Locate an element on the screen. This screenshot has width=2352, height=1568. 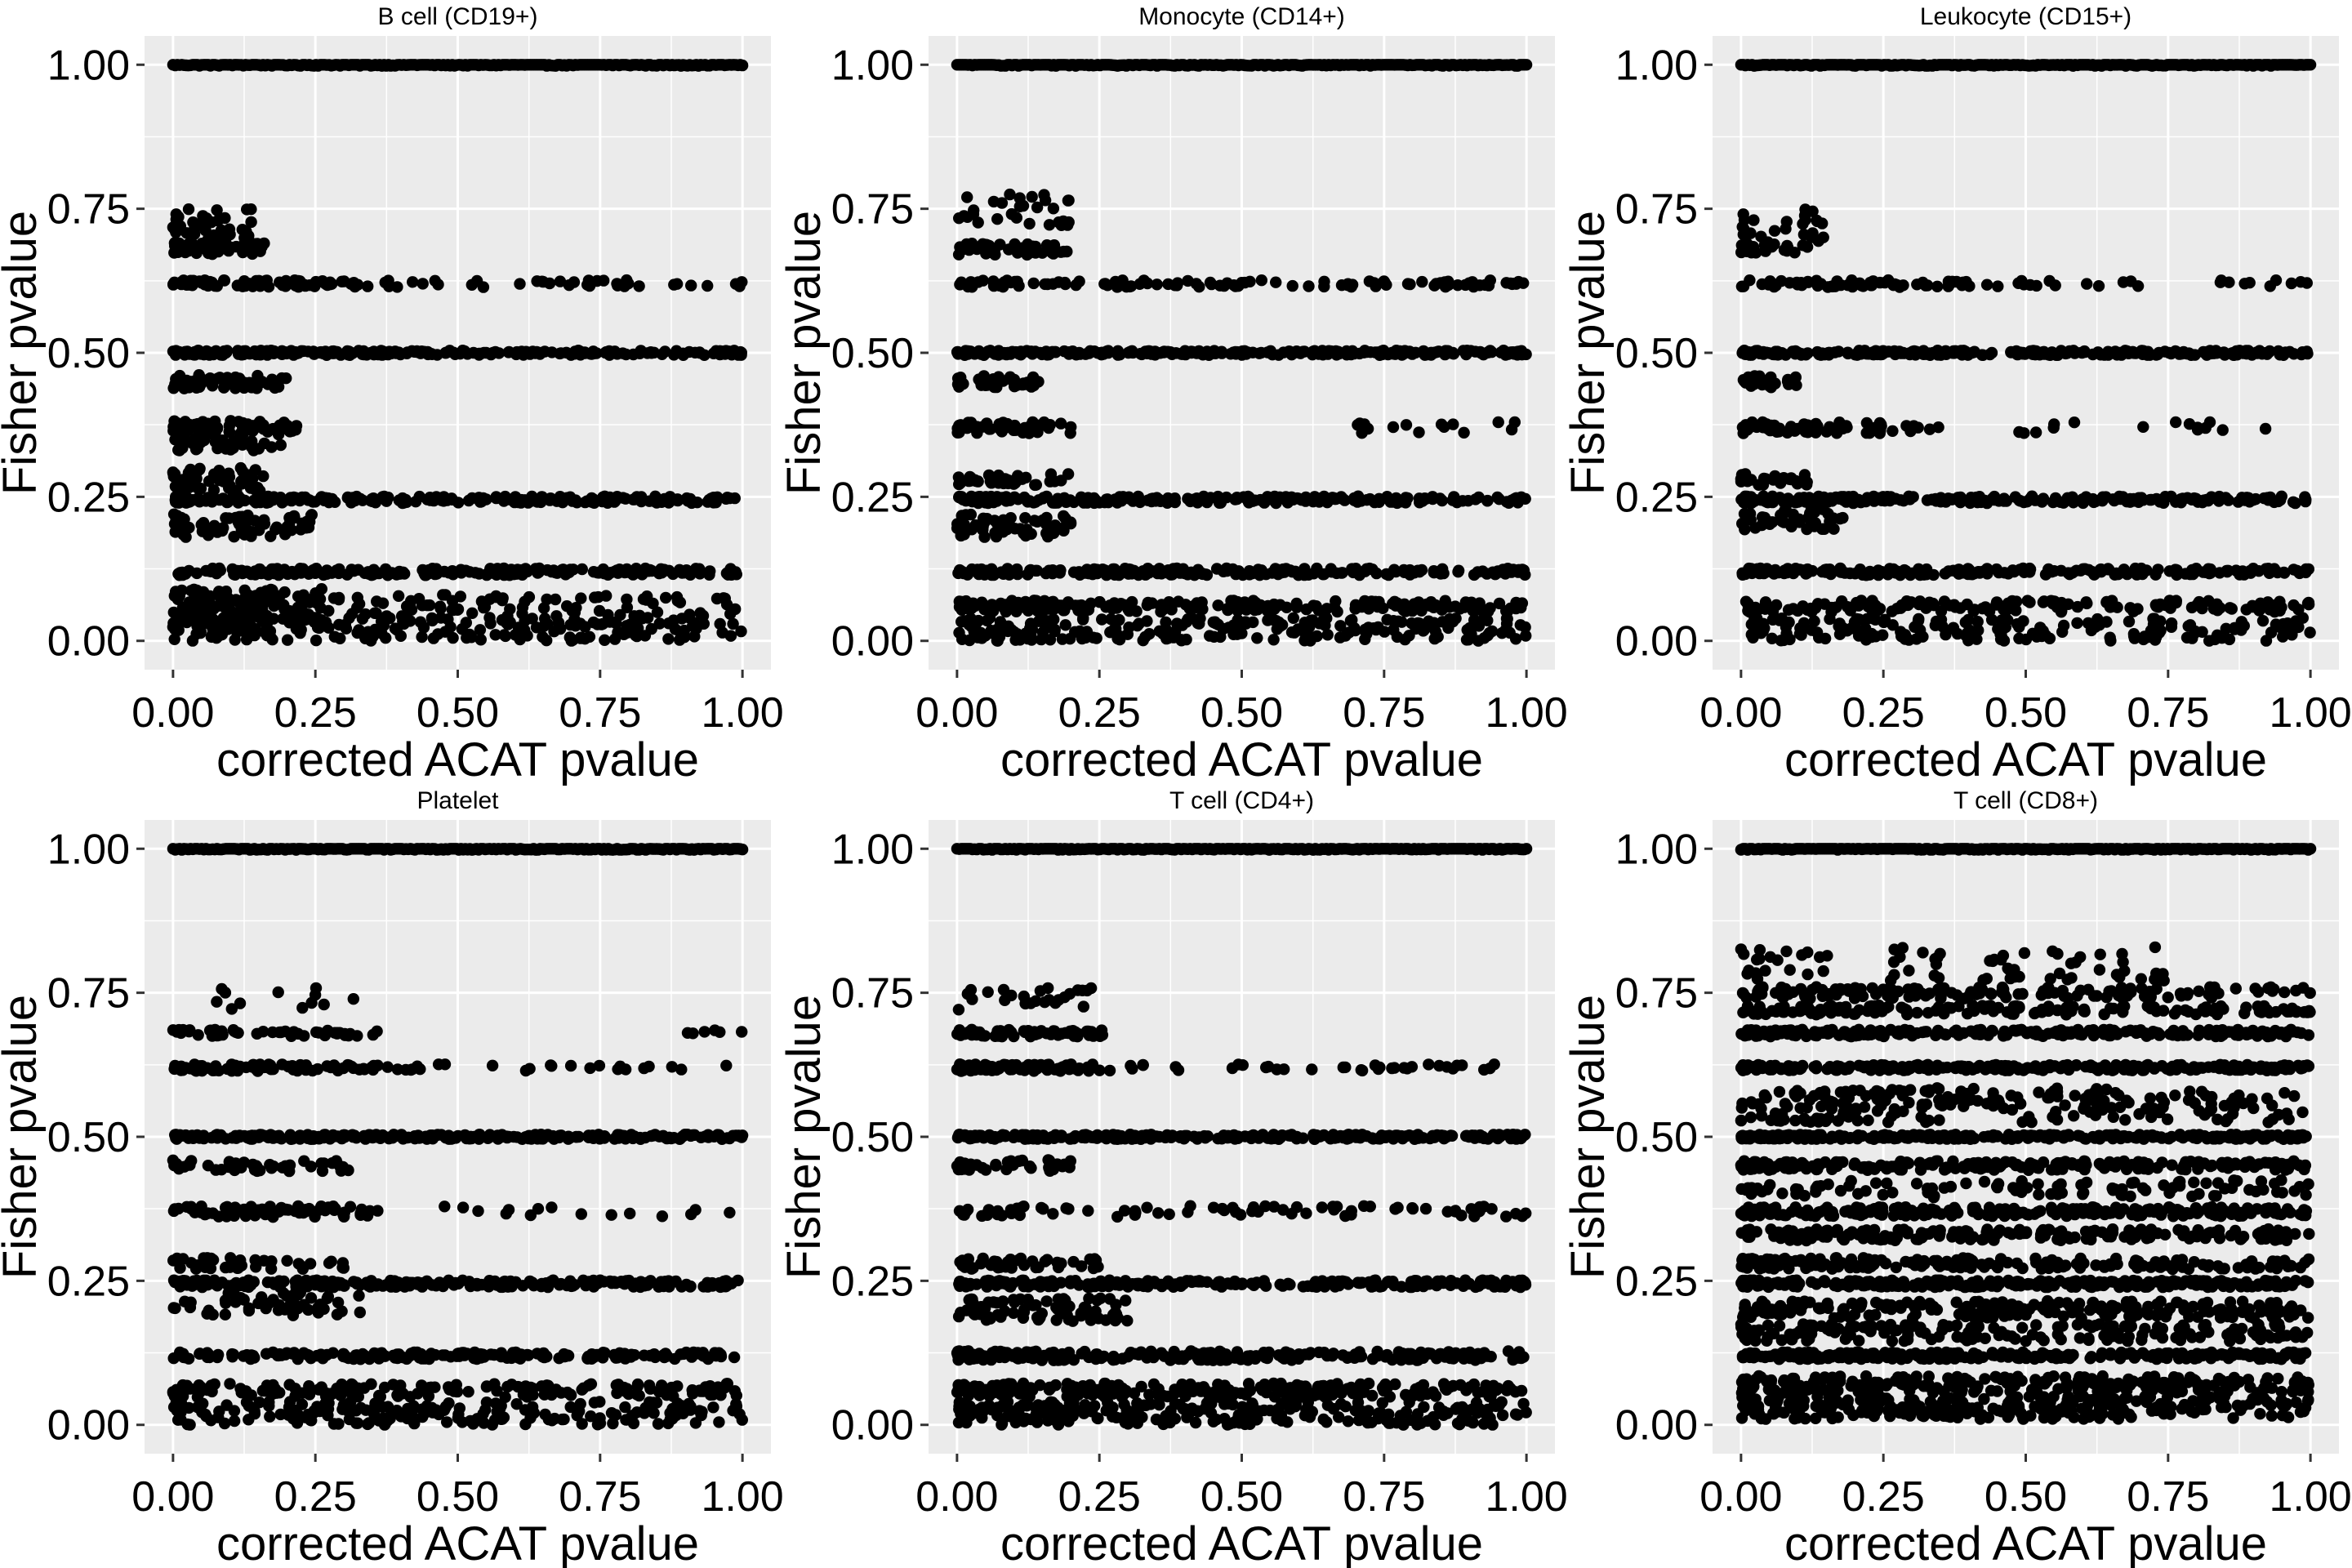
data-points is located at coordinates (458, 353).